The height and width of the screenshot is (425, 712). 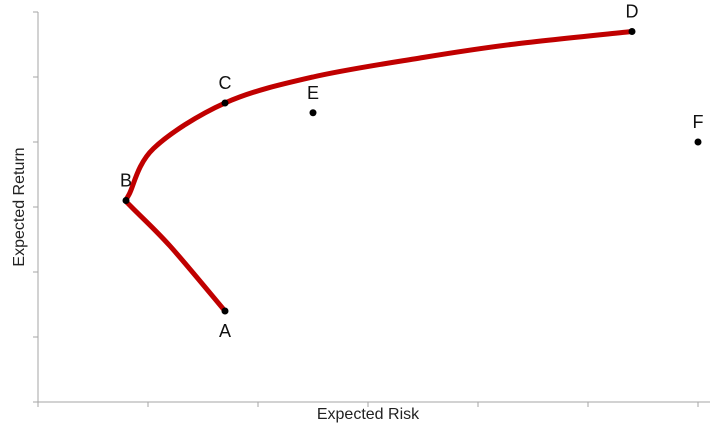 I want to click on point-label-f: F, so click(x=698, y=122).